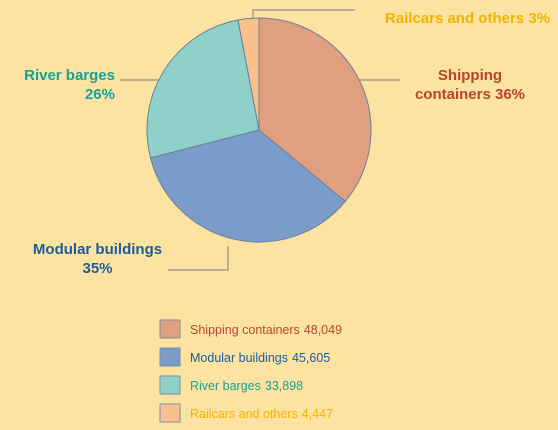 The height and width of the screenshot is (430, 558). I want to click on legend-label: Railcars and others 4,447, so click(261, 414).